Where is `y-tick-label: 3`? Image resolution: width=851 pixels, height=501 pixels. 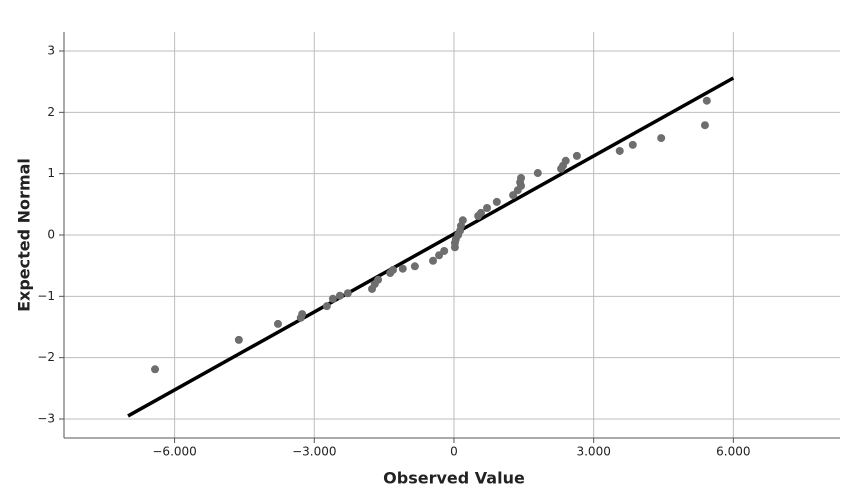 y-tick-label: 3 is located at coordinates (51, 51).